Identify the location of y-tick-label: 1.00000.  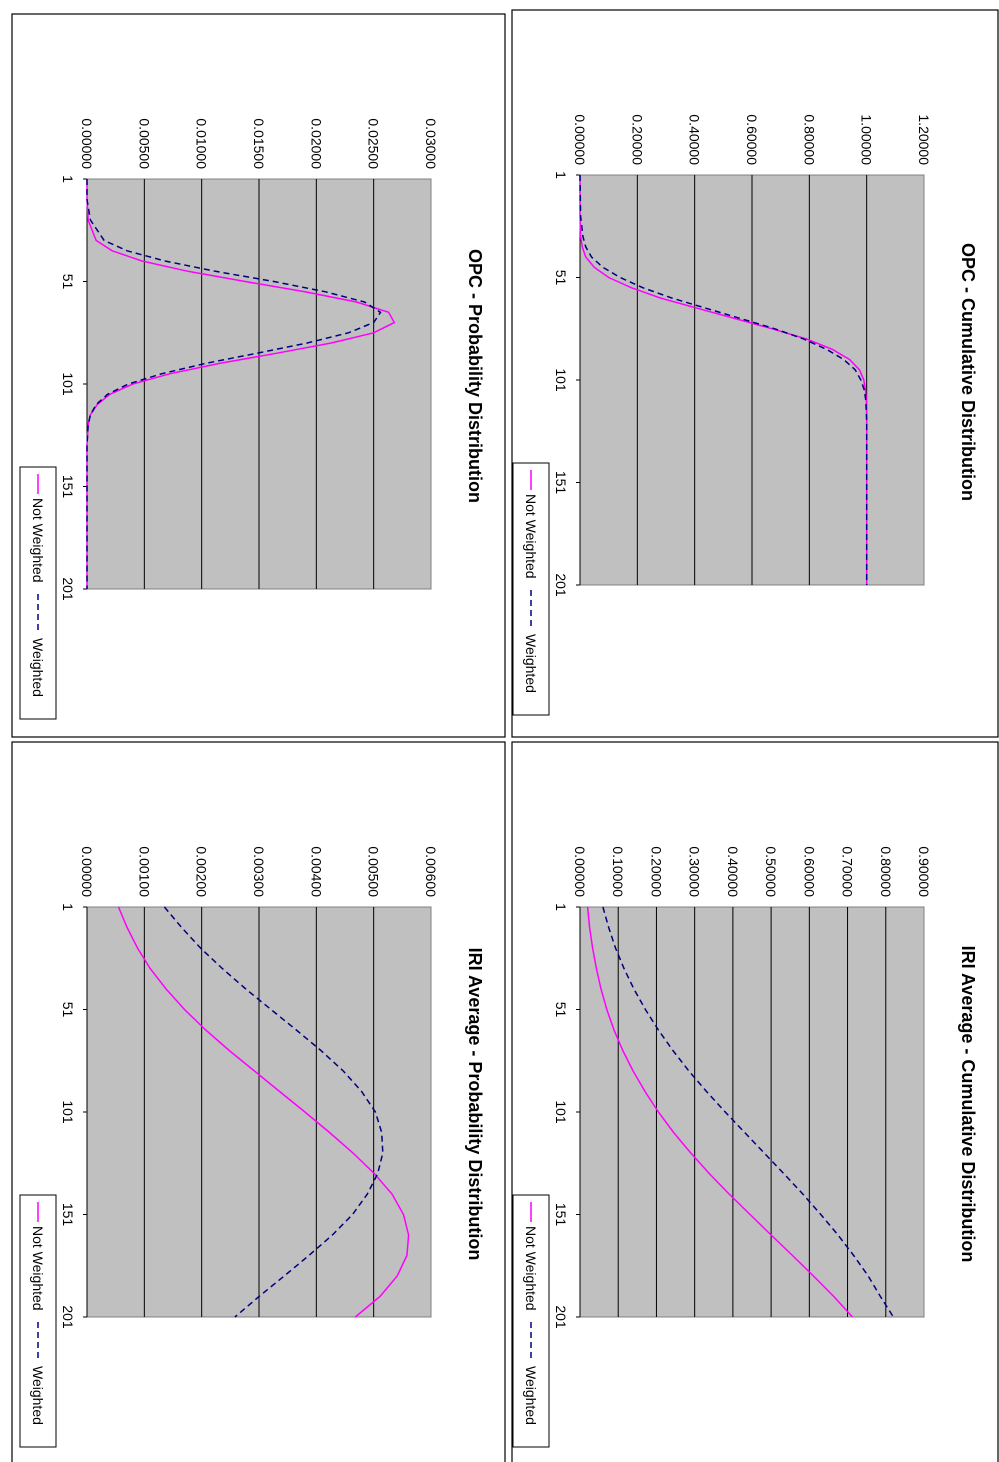
(867, 139).